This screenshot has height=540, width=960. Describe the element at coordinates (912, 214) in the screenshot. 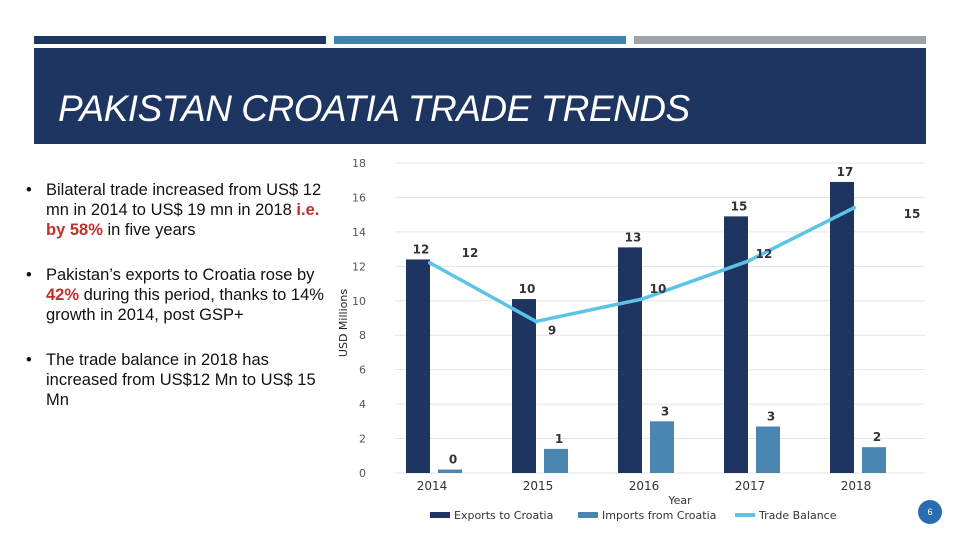

I see `line-data-label: 15` at that location.